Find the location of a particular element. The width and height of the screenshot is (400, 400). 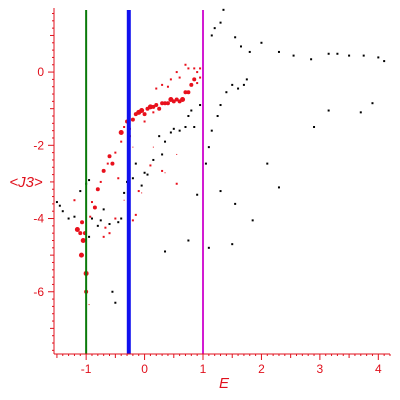

y-tick-label: -2 is located at coordinates (38, 145).